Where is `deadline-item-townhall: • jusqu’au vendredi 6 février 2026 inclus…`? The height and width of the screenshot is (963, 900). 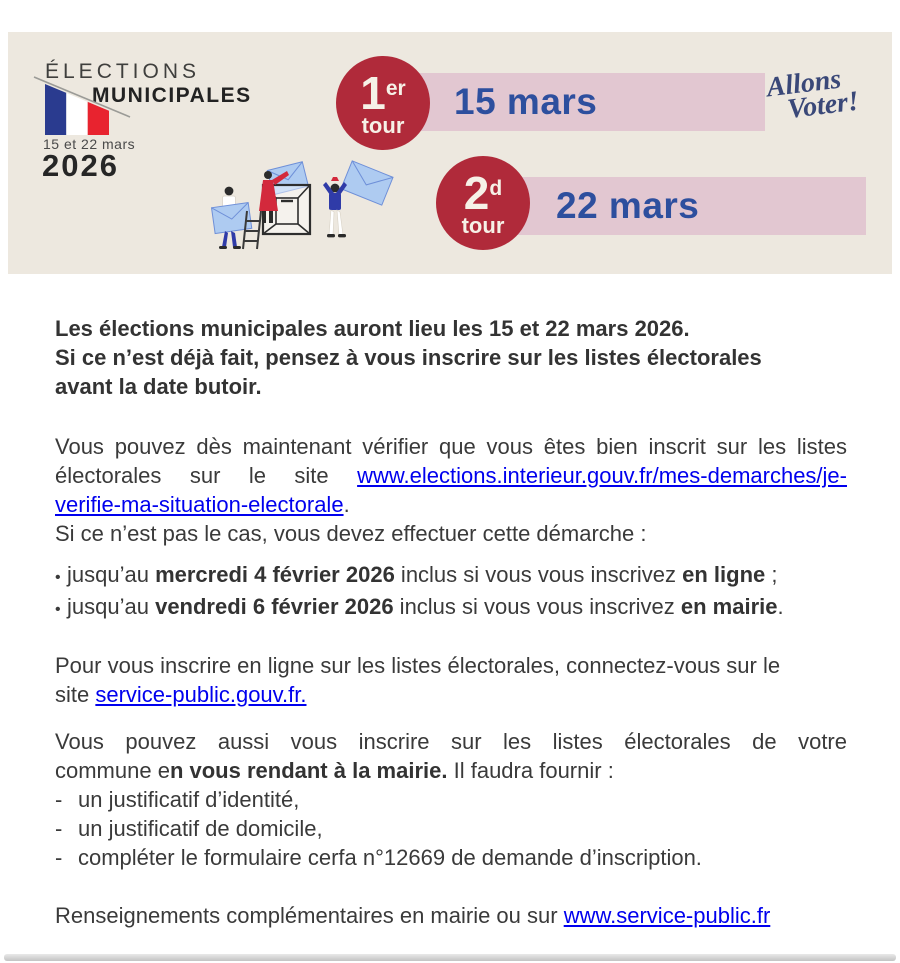 deadline-item-townhall: • jusqu’au vendredi 6 février 2026 inclus… is located at coordinates (451, 608).